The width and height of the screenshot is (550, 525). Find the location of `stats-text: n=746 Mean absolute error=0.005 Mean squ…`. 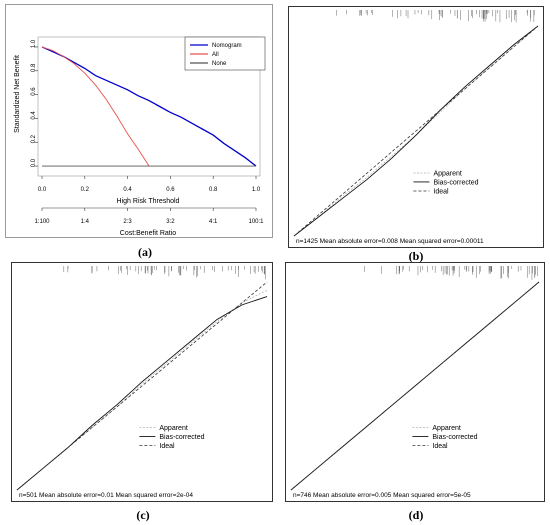

stats-text: n=746 Mean absolute error=0.005 Mean squ… is located at coordinates (382, 495).